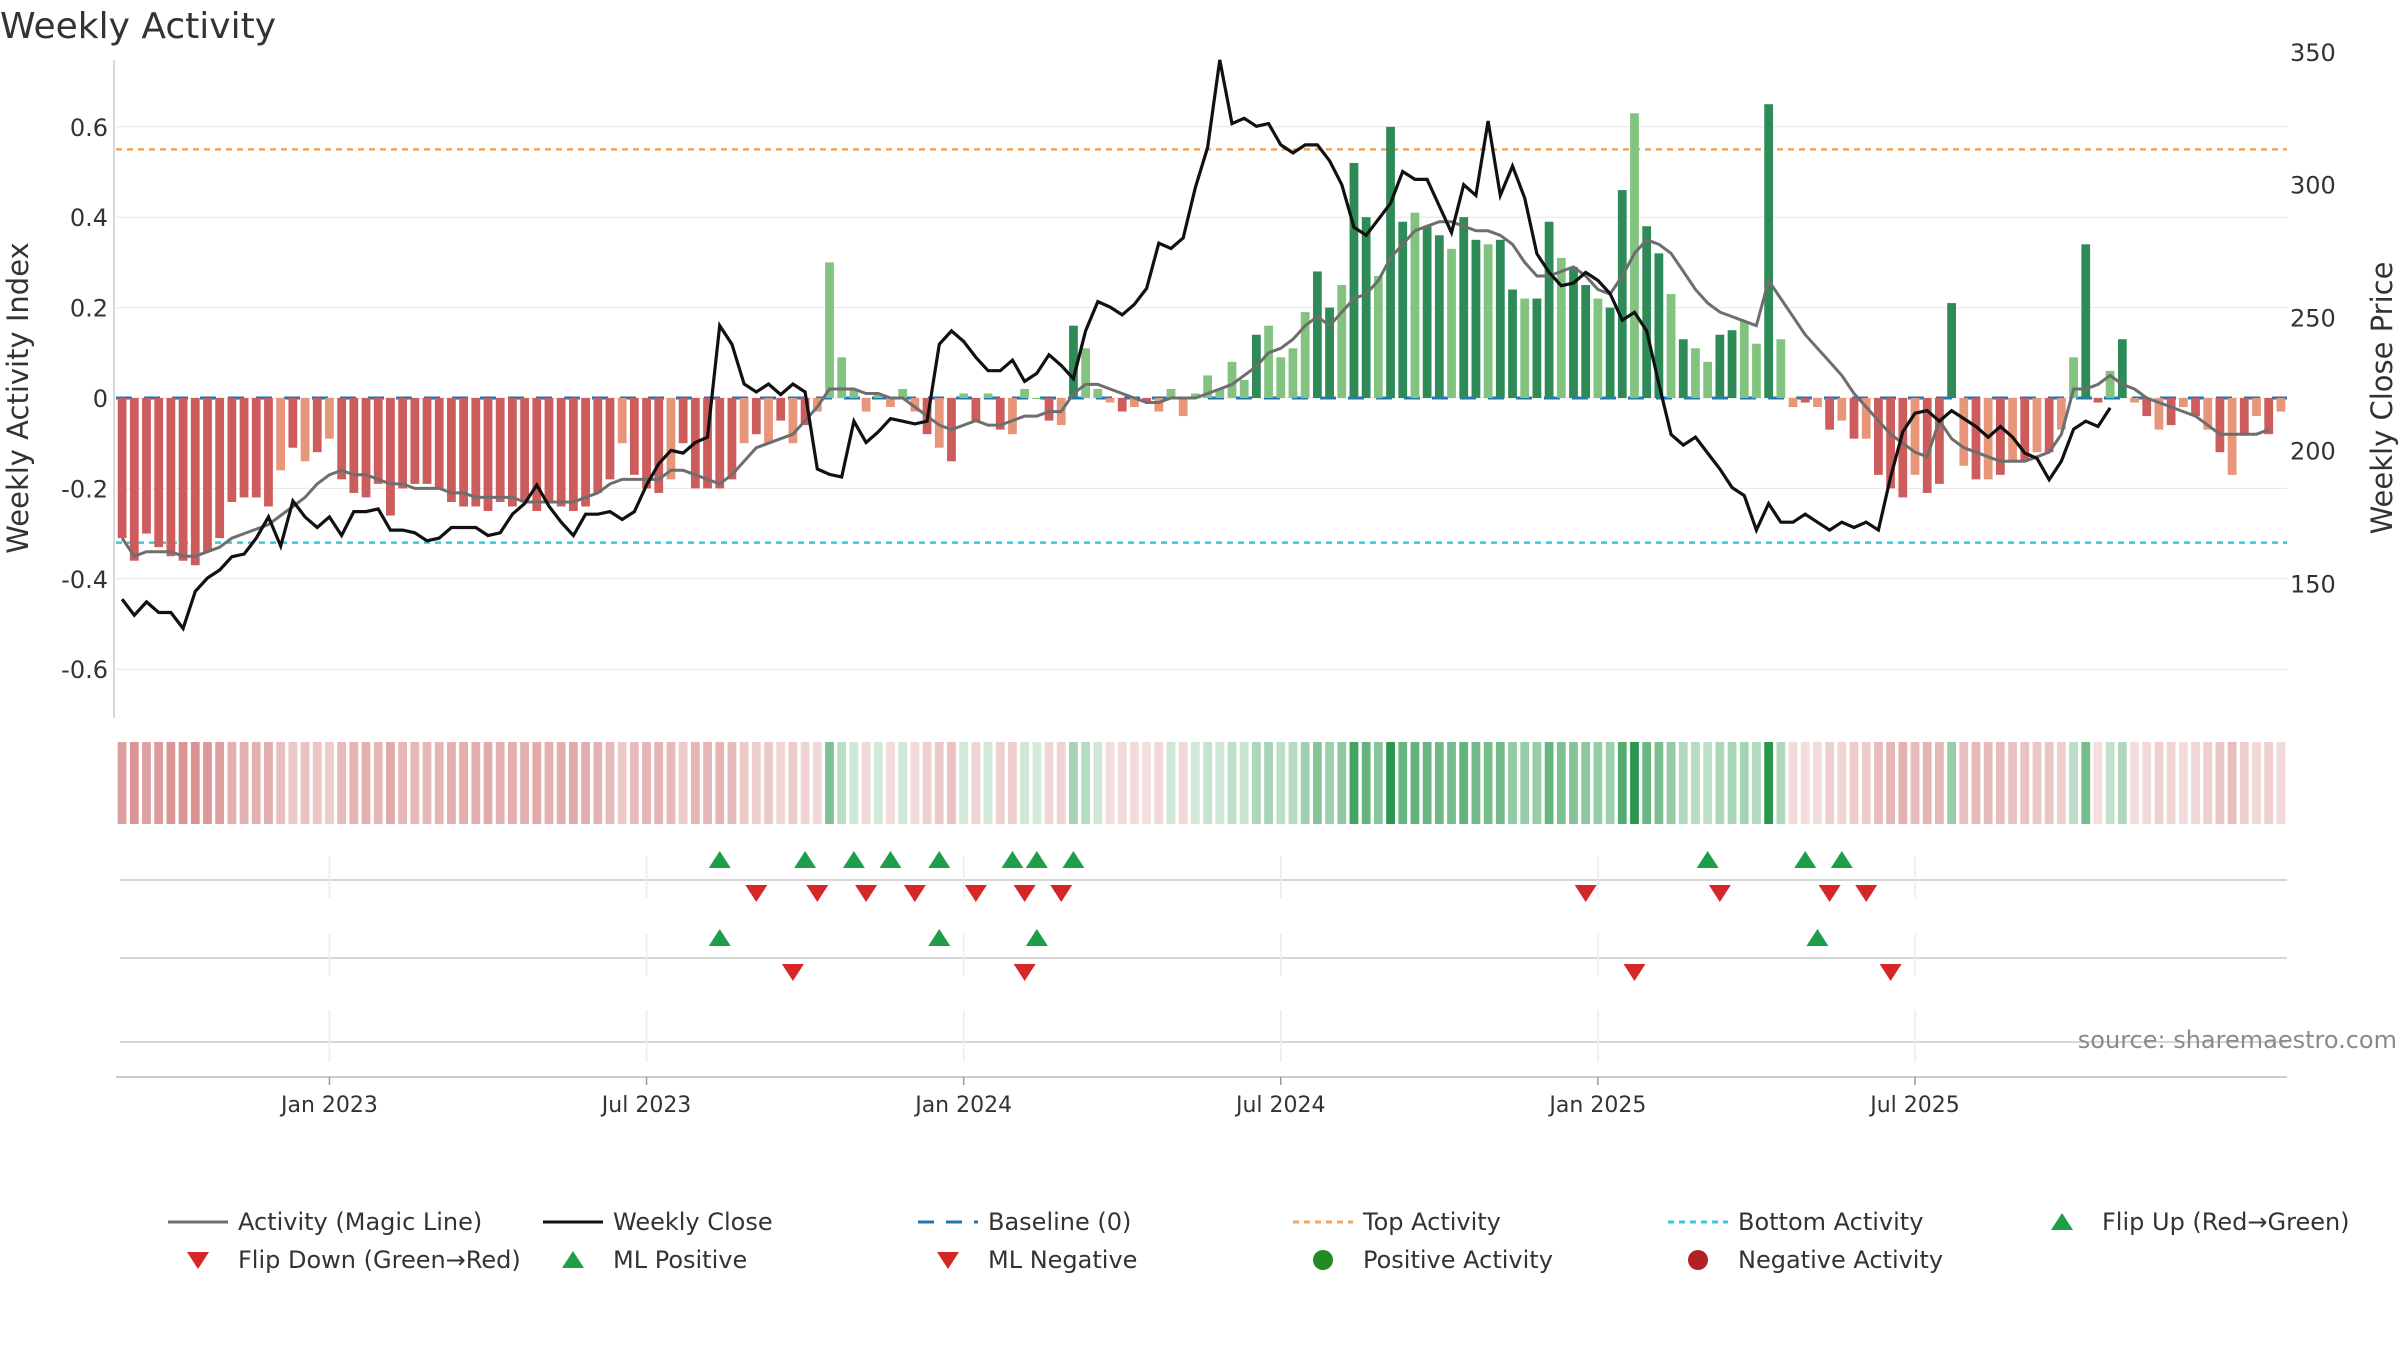 This screenshot has height=1350, width=2400. What do you see at coordinates (1059, 1222) in the screenshot?
I see `legend-baseline-label: Baseline (0)` at bounding box center [1059, 1222].